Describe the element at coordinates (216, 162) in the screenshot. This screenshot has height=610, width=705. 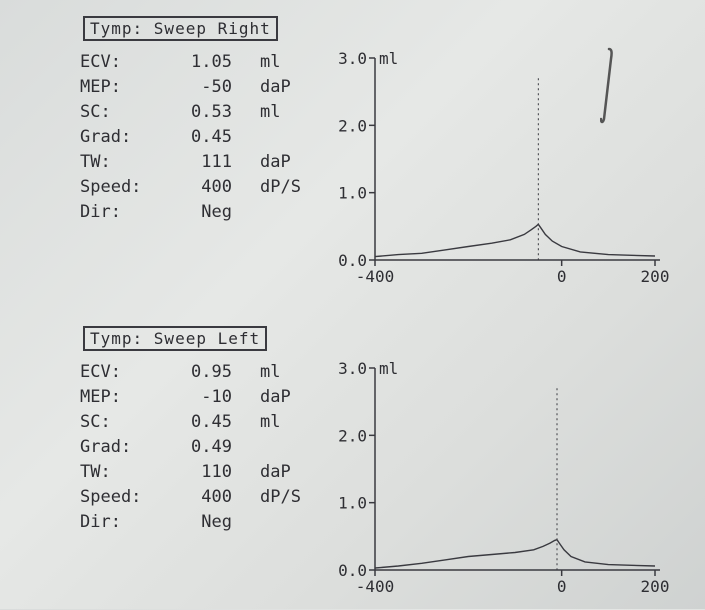
I see `param-value: 111` at that location.